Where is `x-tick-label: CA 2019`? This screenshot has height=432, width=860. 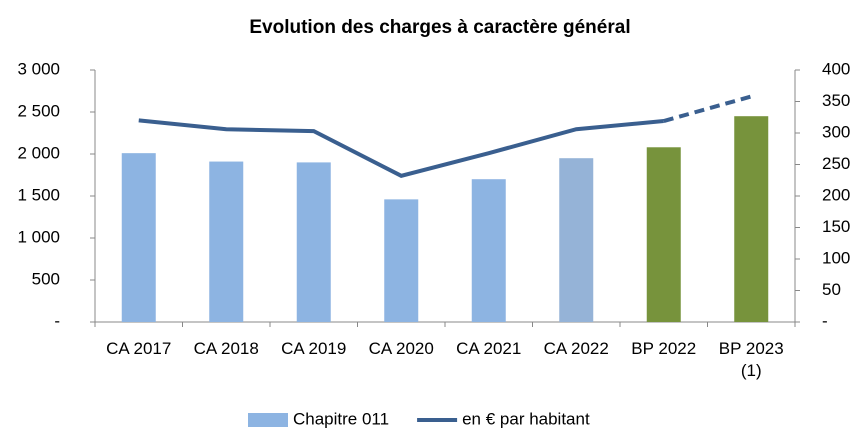 x-tick-label: CA 2019 is located at coordinates (314, 348).